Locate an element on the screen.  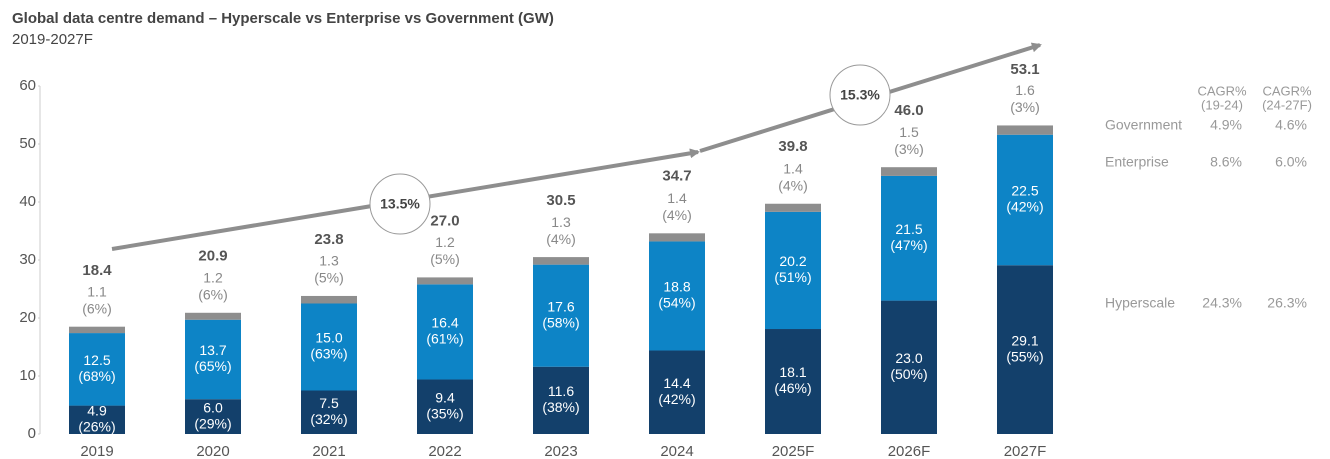
cagr-value: 4.6% is located at coordinates (1291, 125).